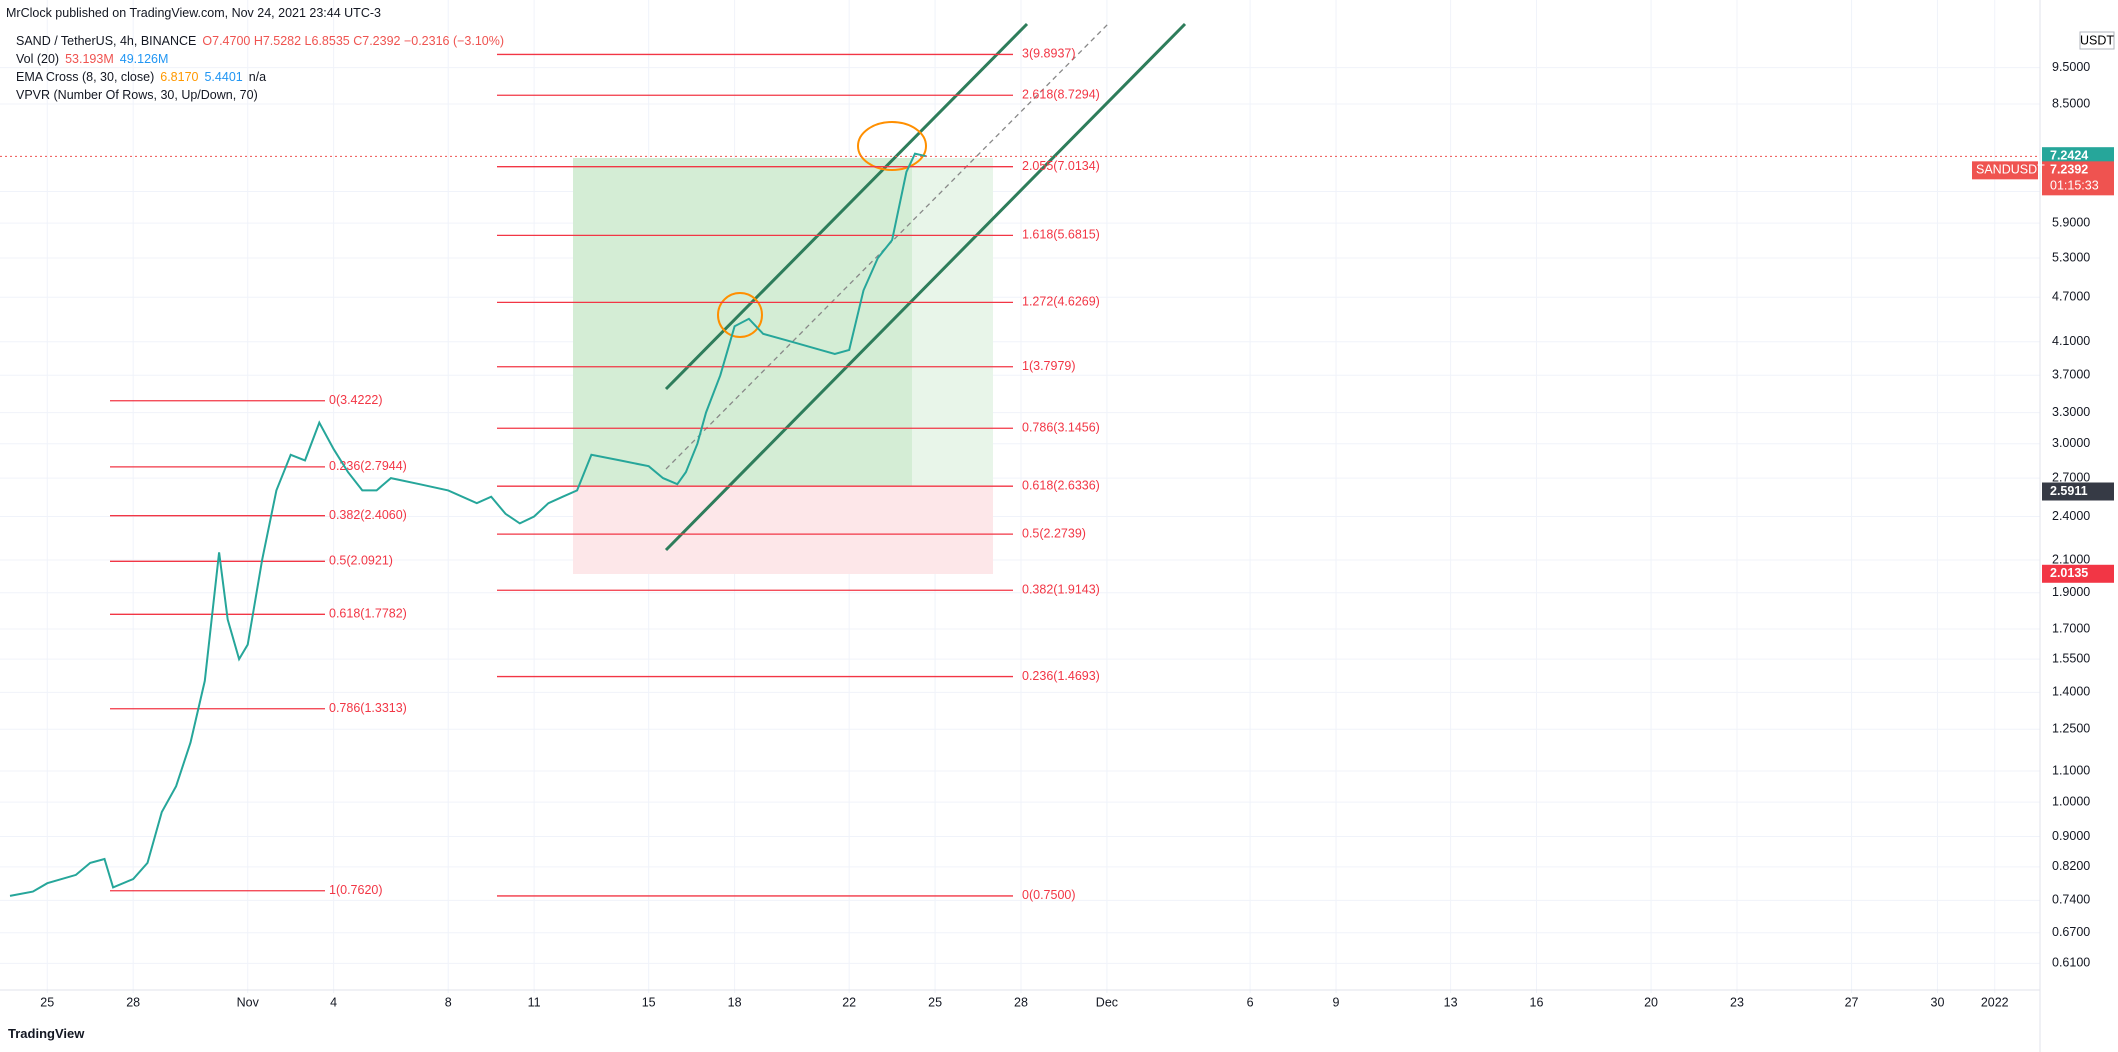 Image resolution: width=2118 pixels, height=1052 pixels. Describe the element at coordinates (2071, 222) in the screenshot. I see `y-tick-label: 5.9000` at that location.